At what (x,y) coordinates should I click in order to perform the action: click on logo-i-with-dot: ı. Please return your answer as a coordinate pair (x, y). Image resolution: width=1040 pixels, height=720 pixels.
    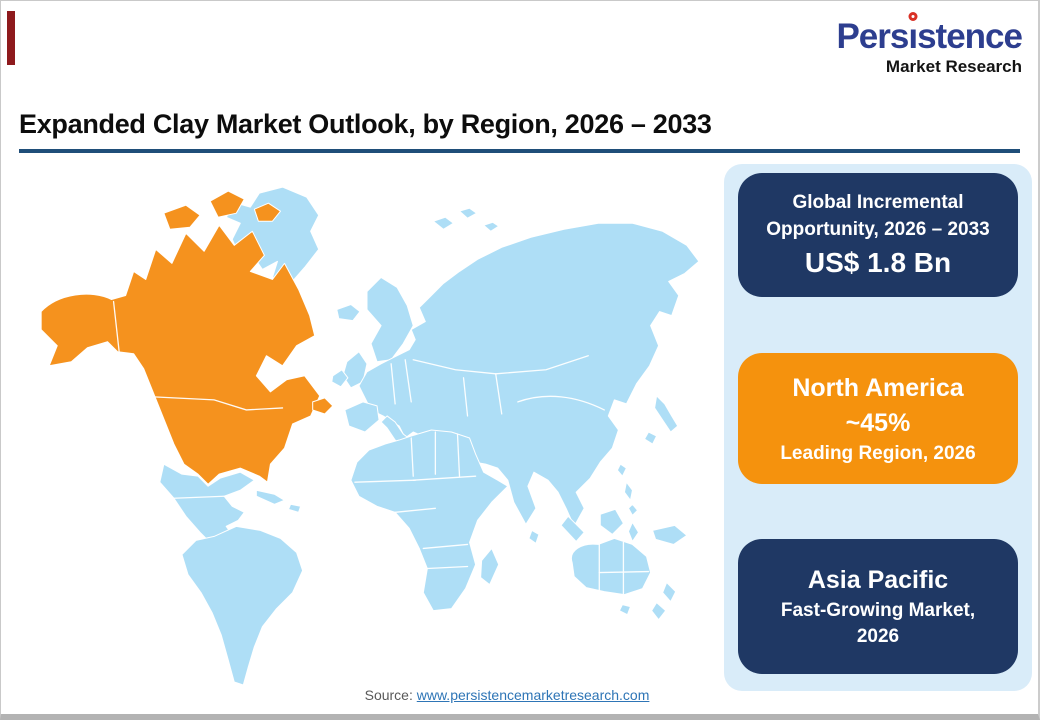
    Looking at the image, I should click on (913, 34).